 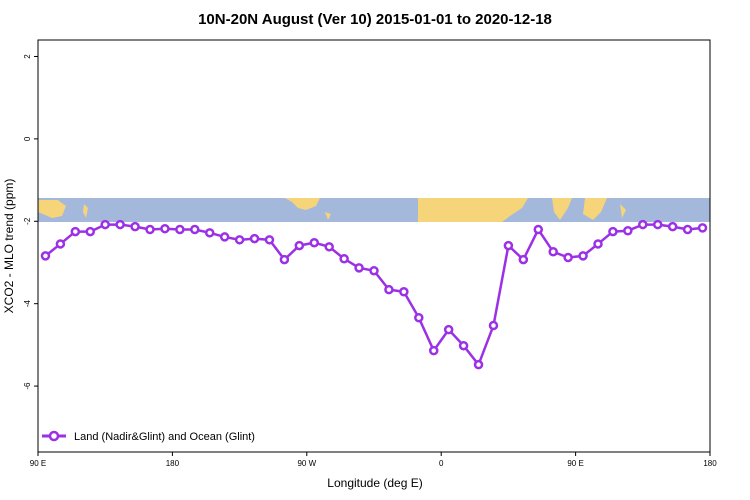 What do you see at coordinates (27, 304) in the screenshot?
I see `y-tick-label: -4` at bounding box center [27, 304].